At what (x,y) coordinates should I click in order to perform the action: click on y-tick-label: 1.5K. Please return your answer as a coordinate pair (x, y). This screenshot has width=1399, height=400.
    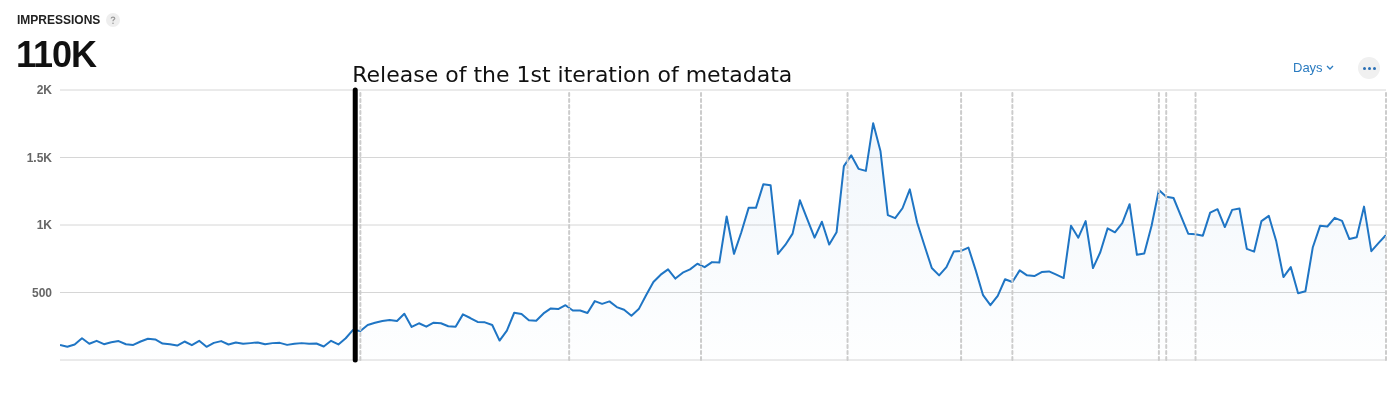
    Looking at the image, I should click on (39, 157).